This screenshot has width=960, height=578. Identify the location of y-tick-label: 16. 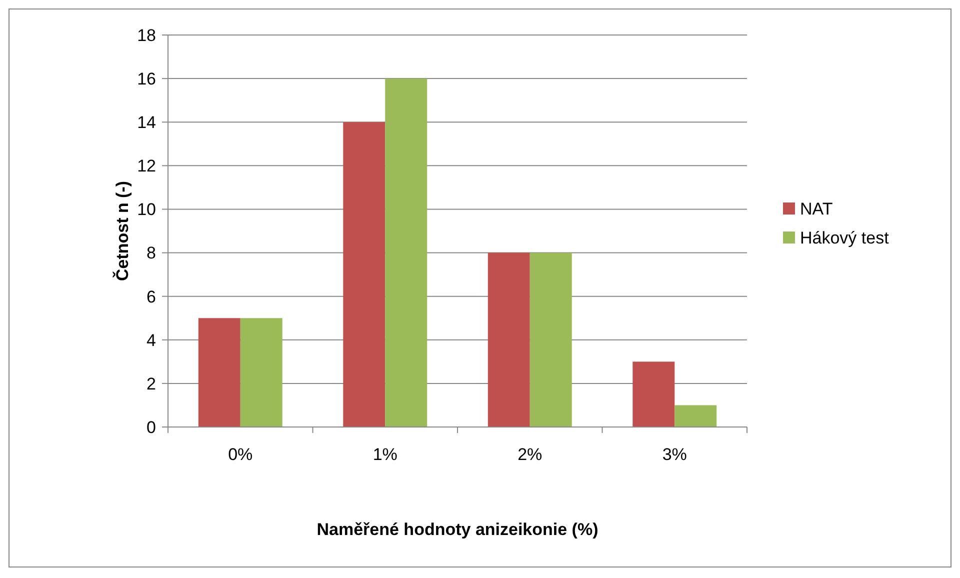
(146, 79).